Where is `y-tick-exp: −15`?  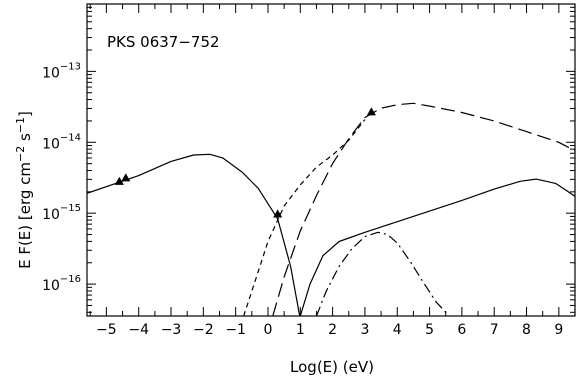
y-tick-exp: −15 is located at coordinates (70, 208).